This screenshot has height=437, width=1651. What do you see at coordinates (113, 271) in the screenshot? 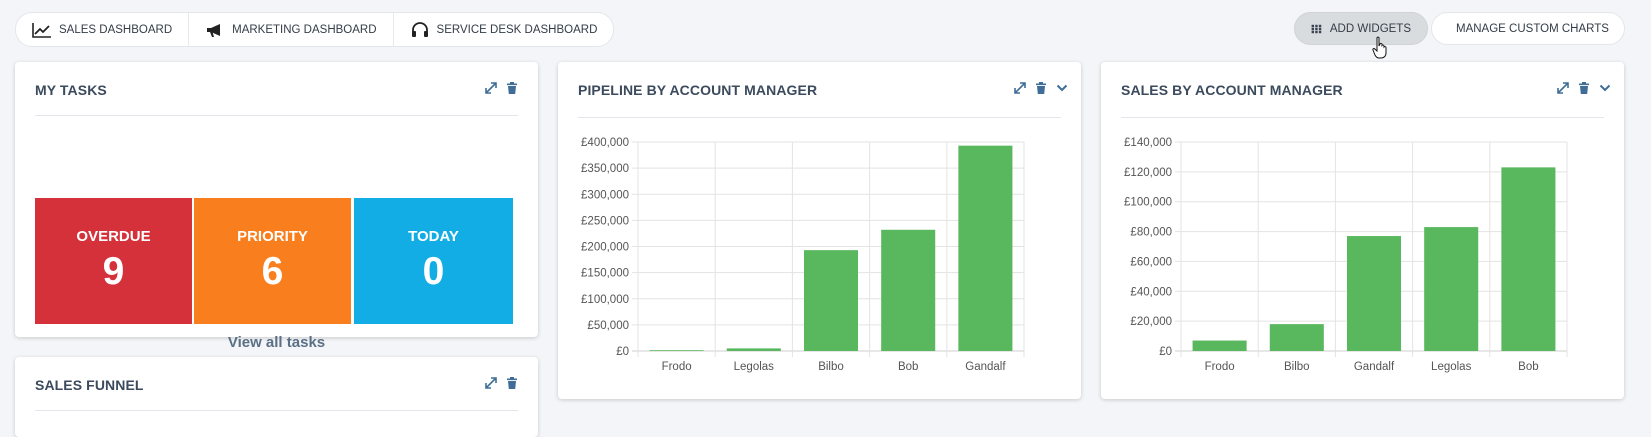
I see `tile-value: 9` at bounding box center [113, 271].